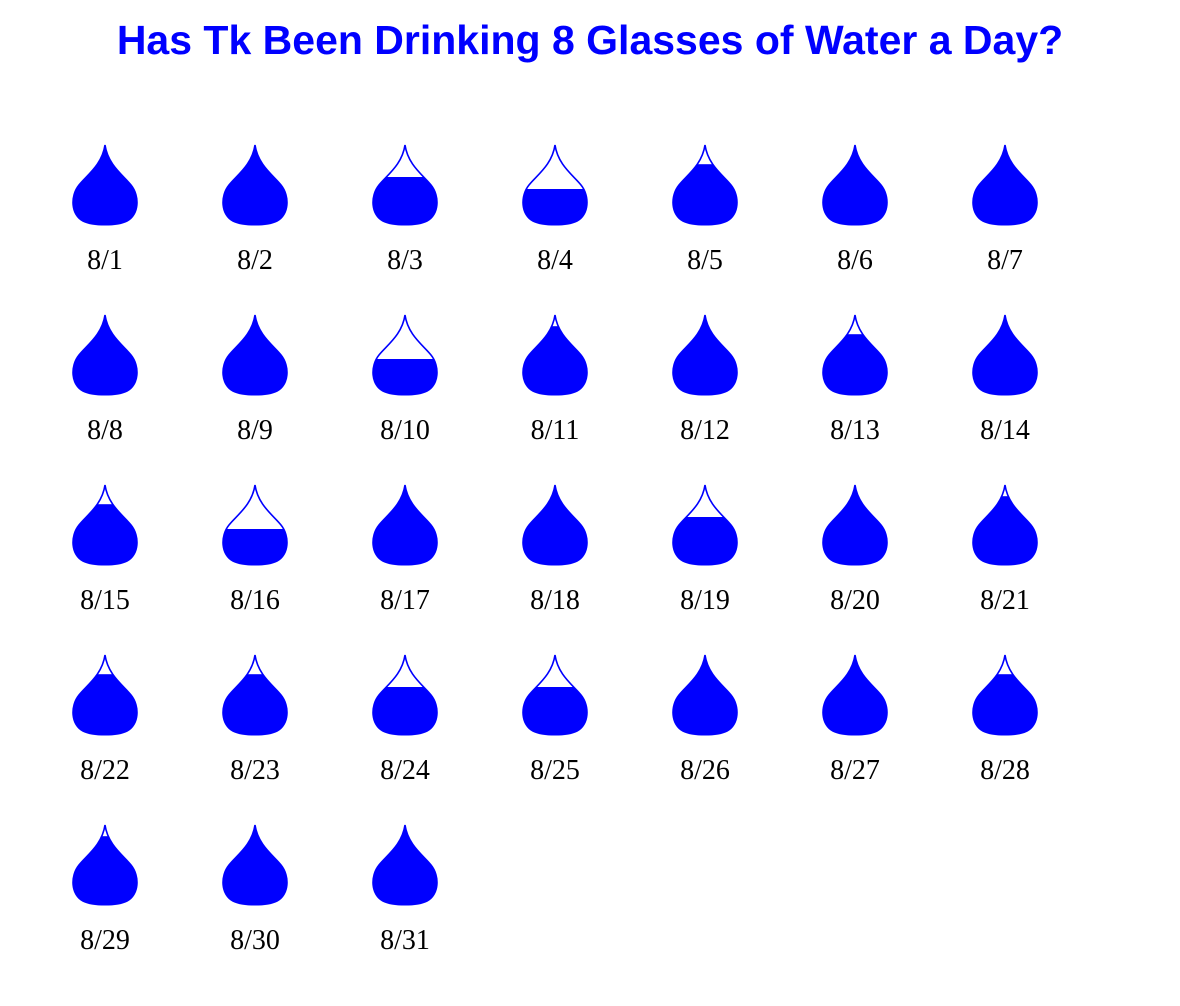 The image size is (1180, 1006). I want to click on day-label-8-27: 8/27, so click(855, 770).